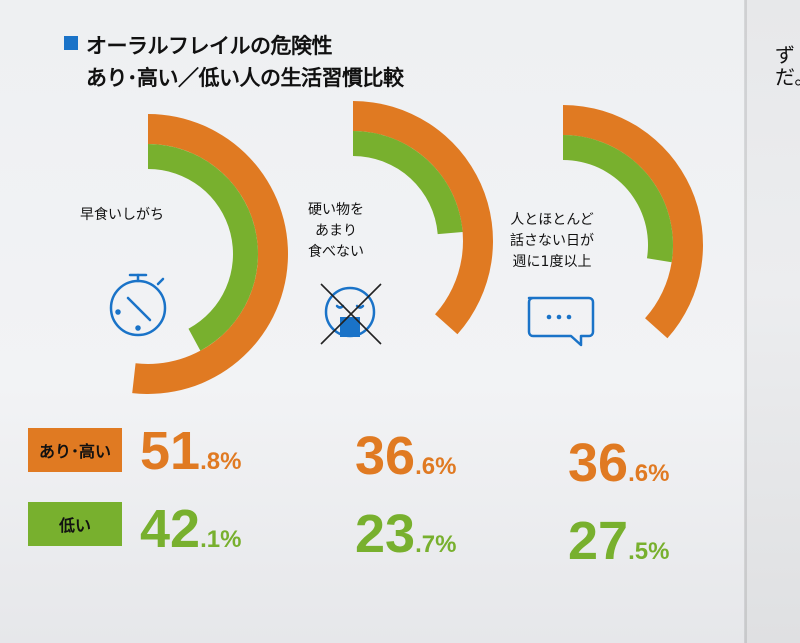  I want to click on value-int: 51, so click(170, 451).